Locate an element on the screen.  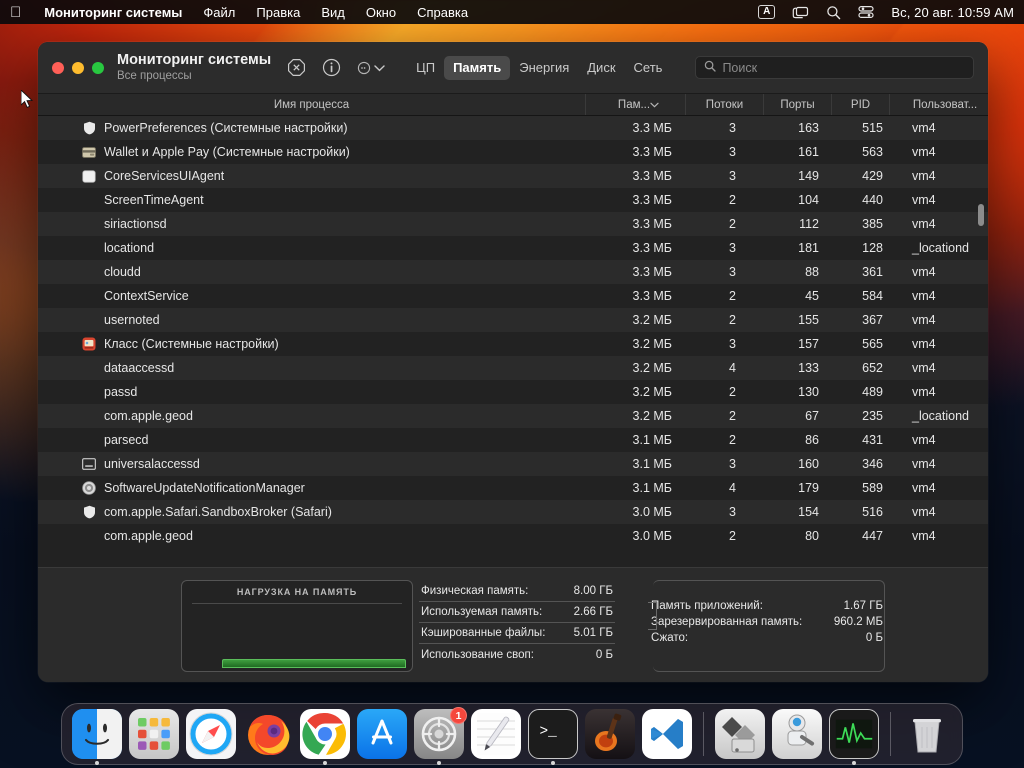
stat-value: 5.01 ГБ is located at coordinates (593, 633).